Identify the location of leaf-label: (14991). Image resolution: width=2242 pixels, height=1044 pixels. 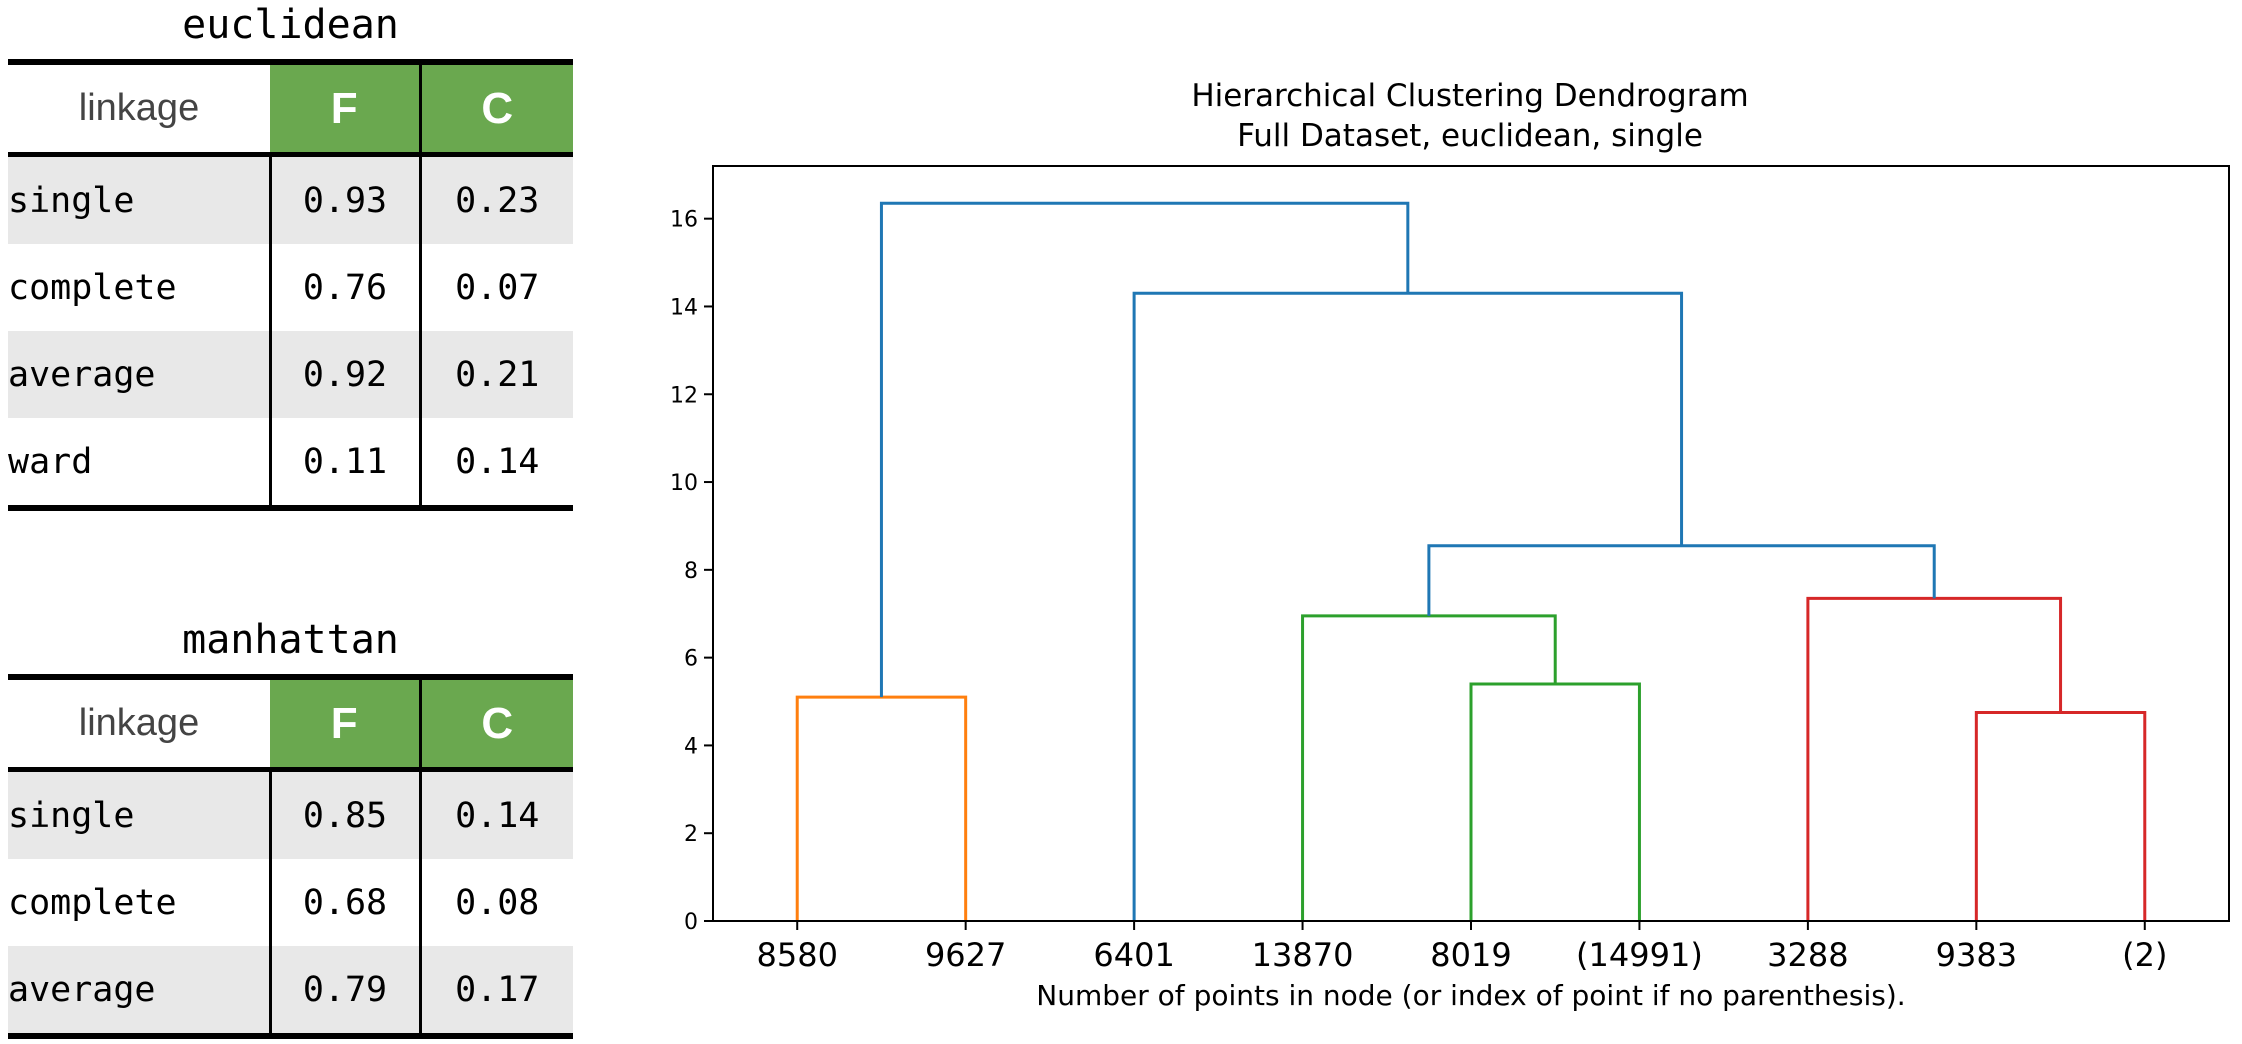
(1639, 955).